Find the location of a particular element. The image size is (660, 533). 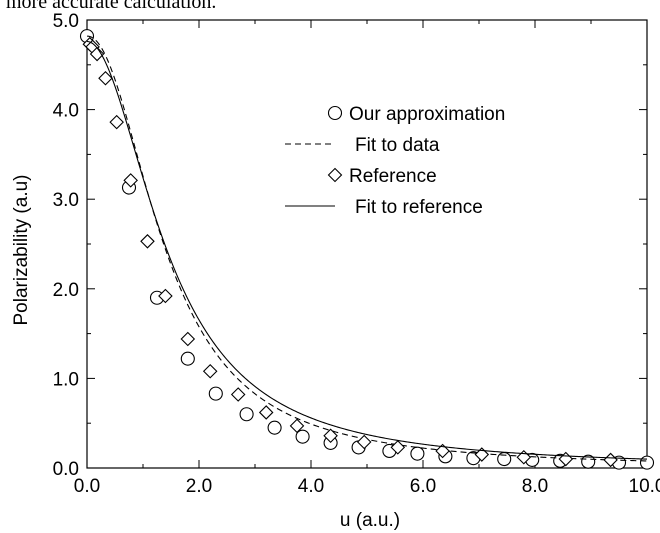

legend-item: Fit to reference is located at coordinates (384, 207).